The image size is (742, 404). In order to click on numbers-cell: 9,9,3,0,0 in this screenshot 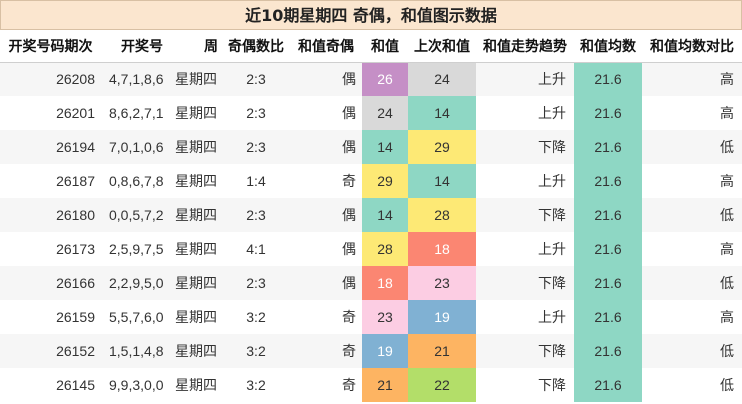, I will do `click(135, 385)`.